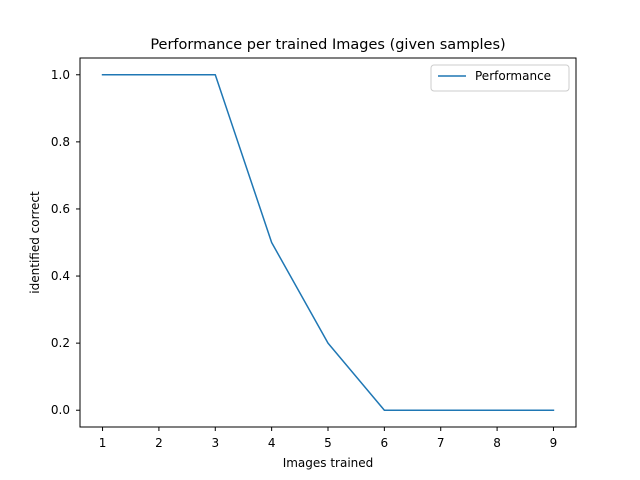 The width and height of the screenshot is (640, 480). Describe the element at coordinates (441, 443) in the screenshot. I see `x-tick-label: 7` at that location.